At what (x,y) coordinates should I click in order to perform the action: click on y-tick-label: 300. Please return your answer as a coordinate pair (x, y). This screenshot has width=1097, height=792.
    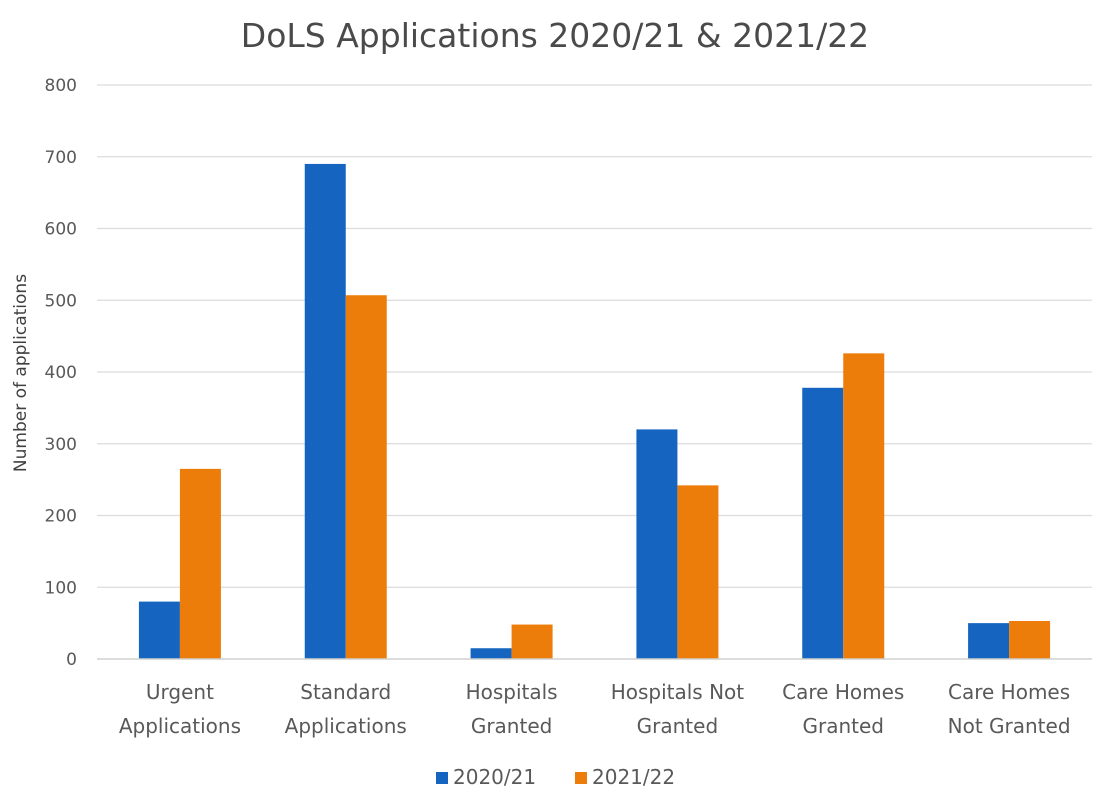
    Looking at the image, I should click on (61, 445).